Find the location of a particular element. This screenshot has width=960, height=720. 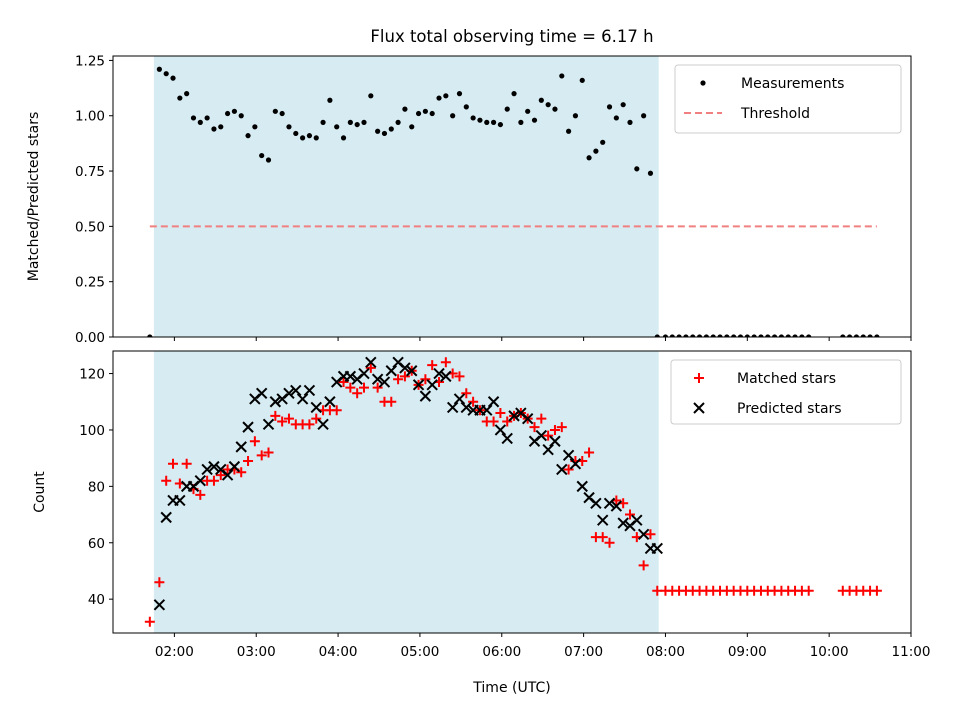

x-tick-label: 08:00 is located at coordinates (665, 652).